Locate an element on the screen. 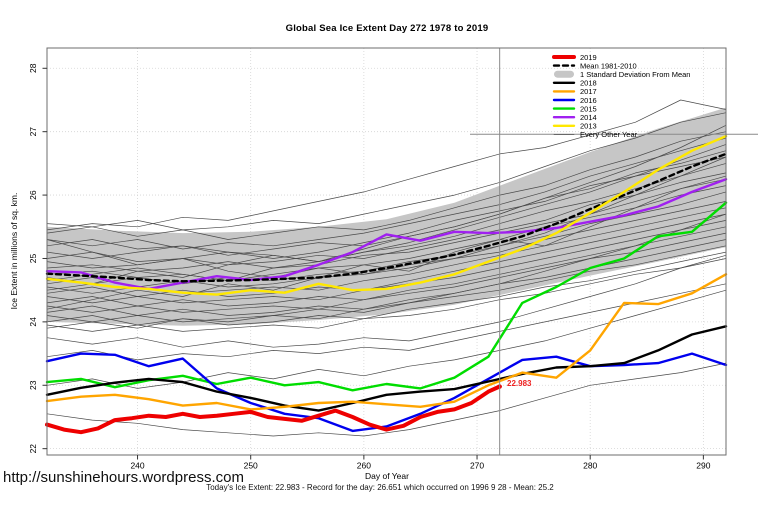 The image size is (760, 506). x-axis-title: Day of Year is located at coordinates (387, 476).